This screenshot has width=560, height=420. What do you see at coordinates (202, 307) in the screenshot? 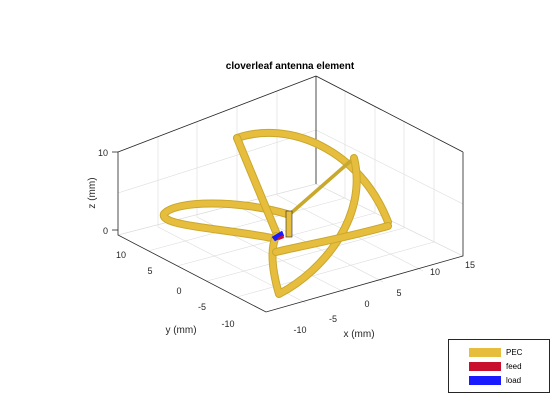
I see `y-tick-label: -5` at bounding box center [202, 307].